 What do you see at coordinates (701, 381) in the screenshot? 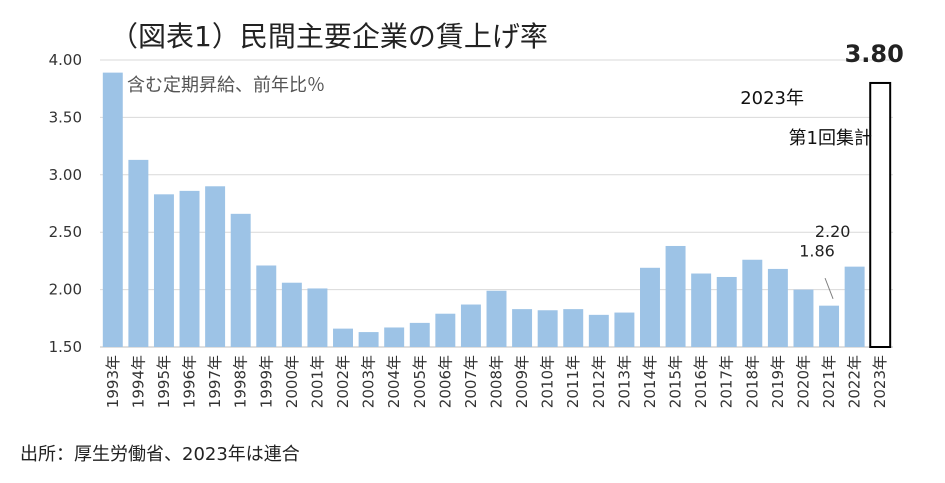
I see `x-tick-label: 2016年` at bounding box center [701, 381].